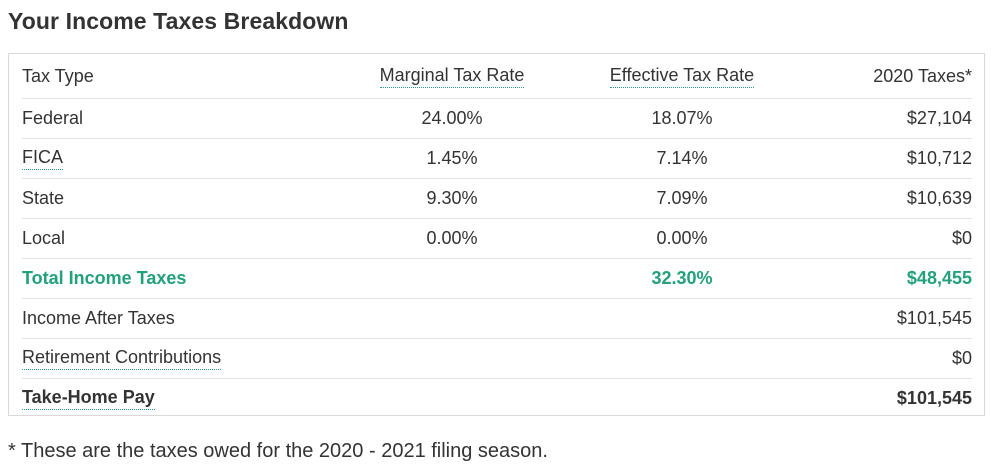 This screenshot has height=474, width=1000. I want to click on take-home-label: Take-Home Pay, so click(88, 398).